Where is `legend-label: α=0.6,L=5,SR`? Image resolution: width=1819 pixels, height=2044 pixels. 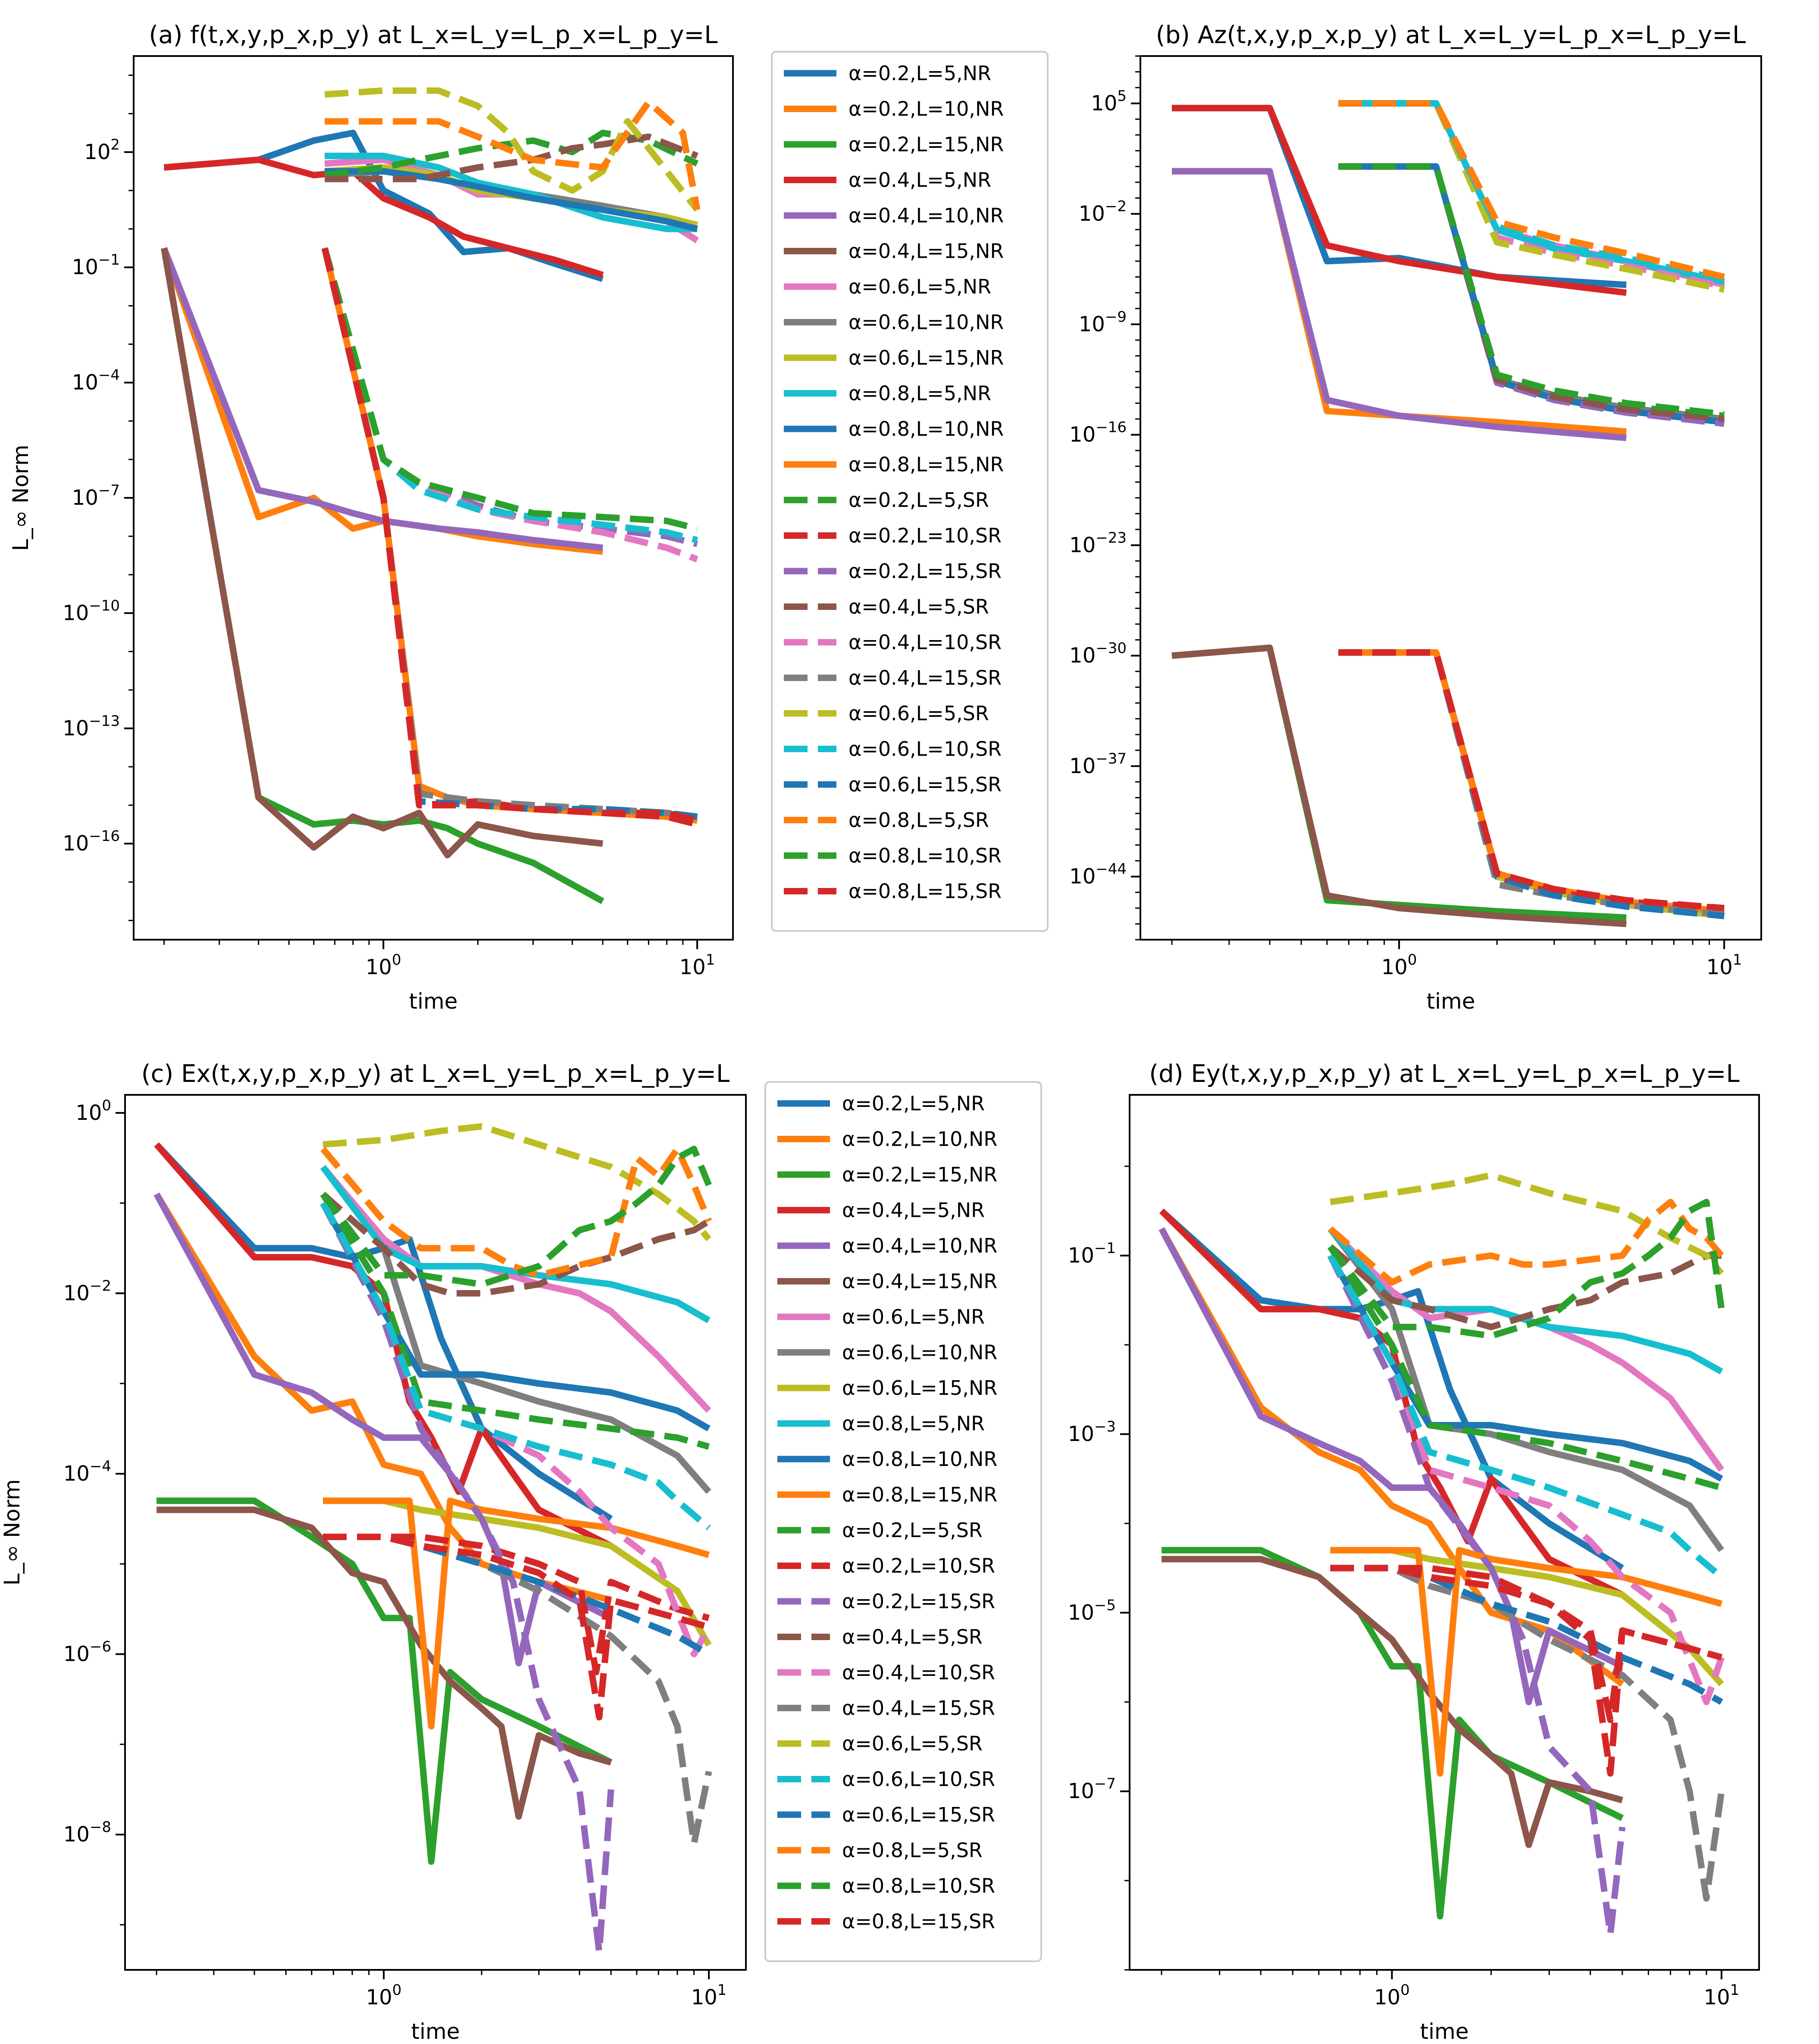
legend-label: α=0.6,L=5,SR is located at coordinates (912, 1743).